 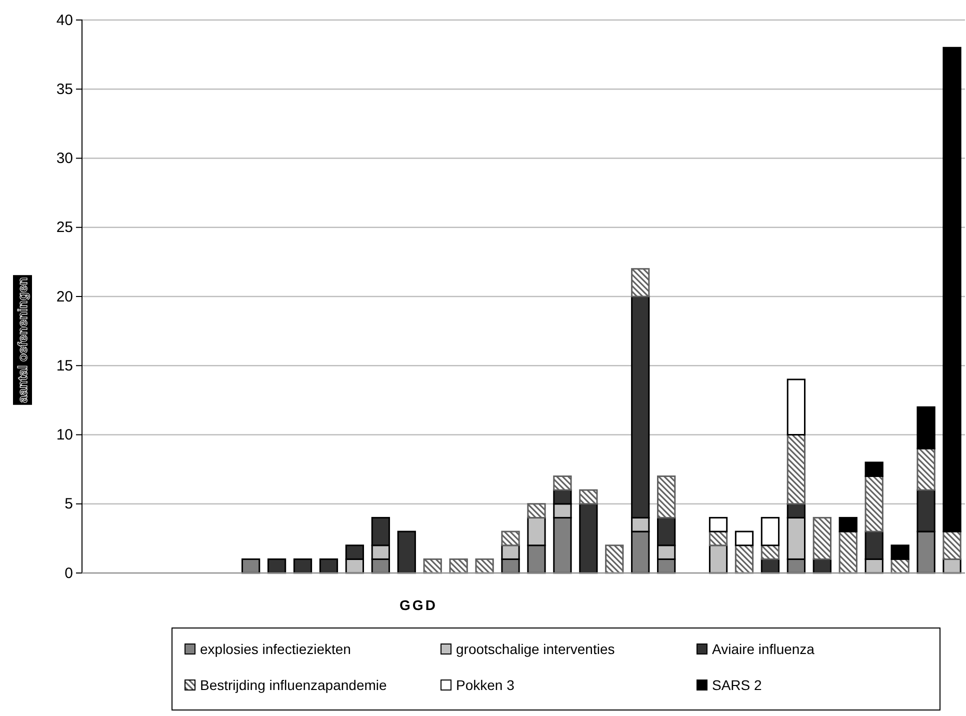 I want to click on y-axis-title: aantal oefeneningen, so click(x=22, y=340).